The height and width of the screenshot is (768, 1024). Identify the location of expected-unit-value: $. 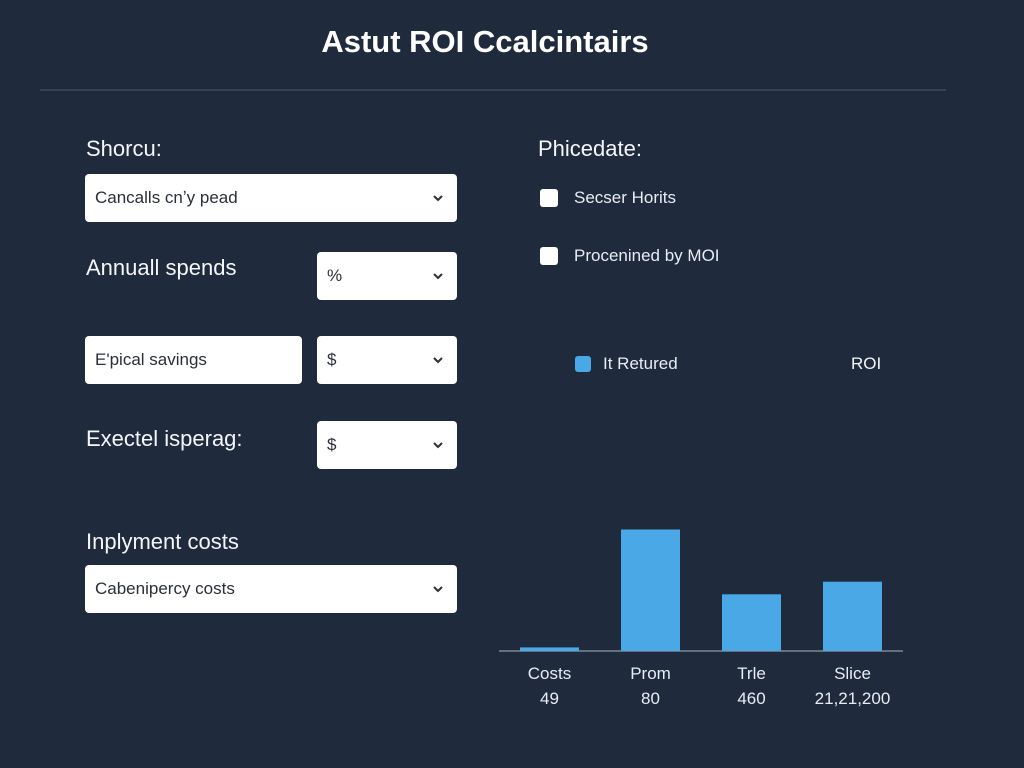
(332, 444).